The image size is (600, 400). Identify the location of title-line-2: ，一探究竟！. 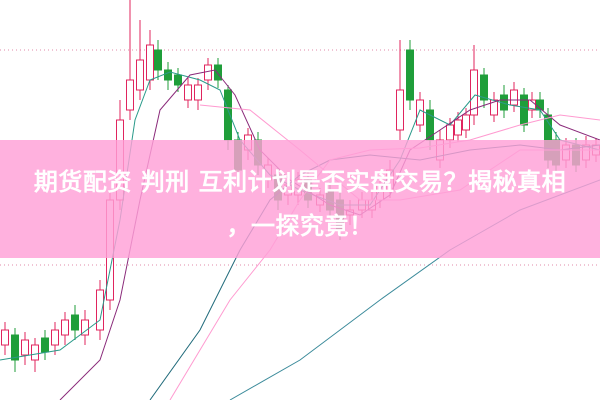
(300, 226).